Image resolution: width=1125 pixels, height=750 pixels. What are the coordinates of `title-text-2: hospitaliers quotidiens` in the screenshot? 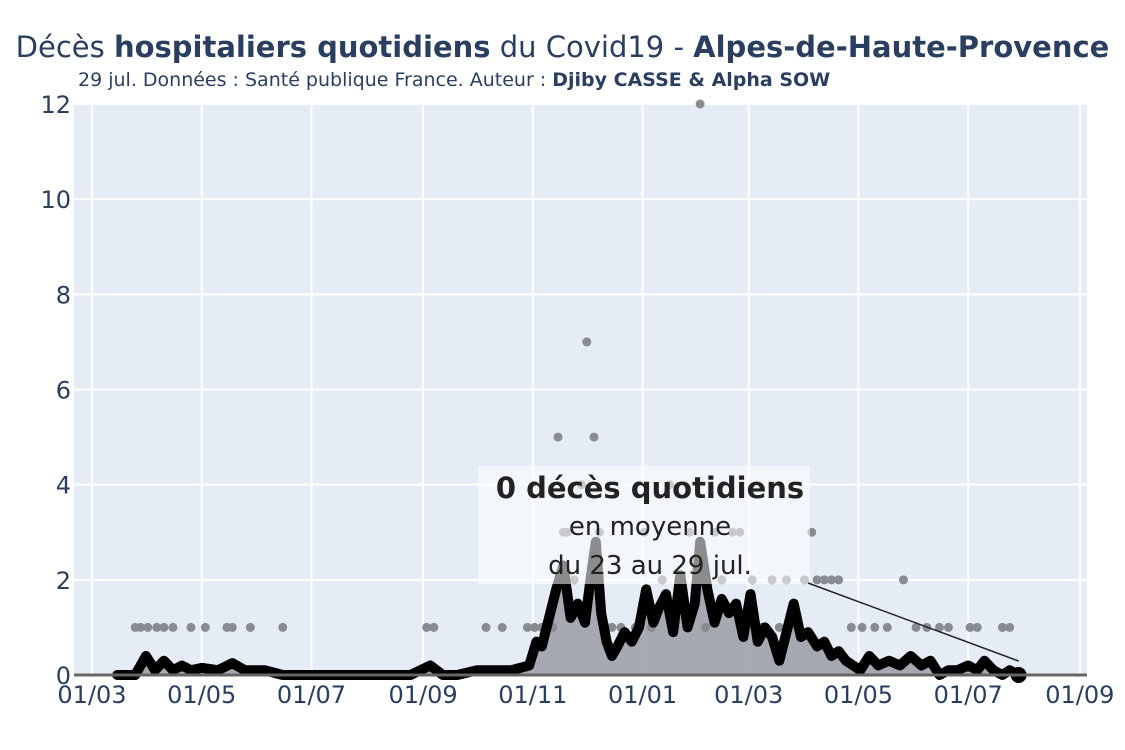 It's located at (302, 47).